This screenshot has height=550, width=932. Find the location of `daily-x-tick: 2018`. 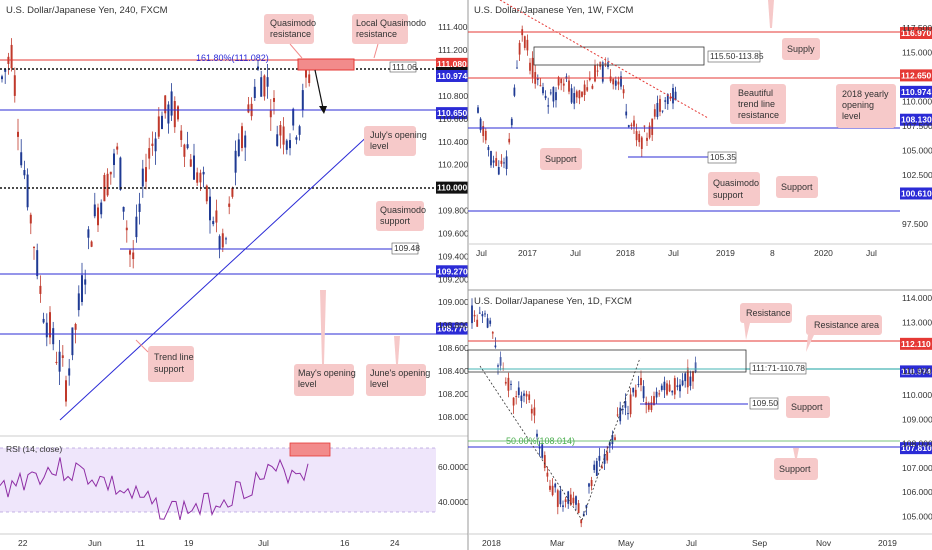

daily-x-tick: 2018 is located at coordinates (491, 543).